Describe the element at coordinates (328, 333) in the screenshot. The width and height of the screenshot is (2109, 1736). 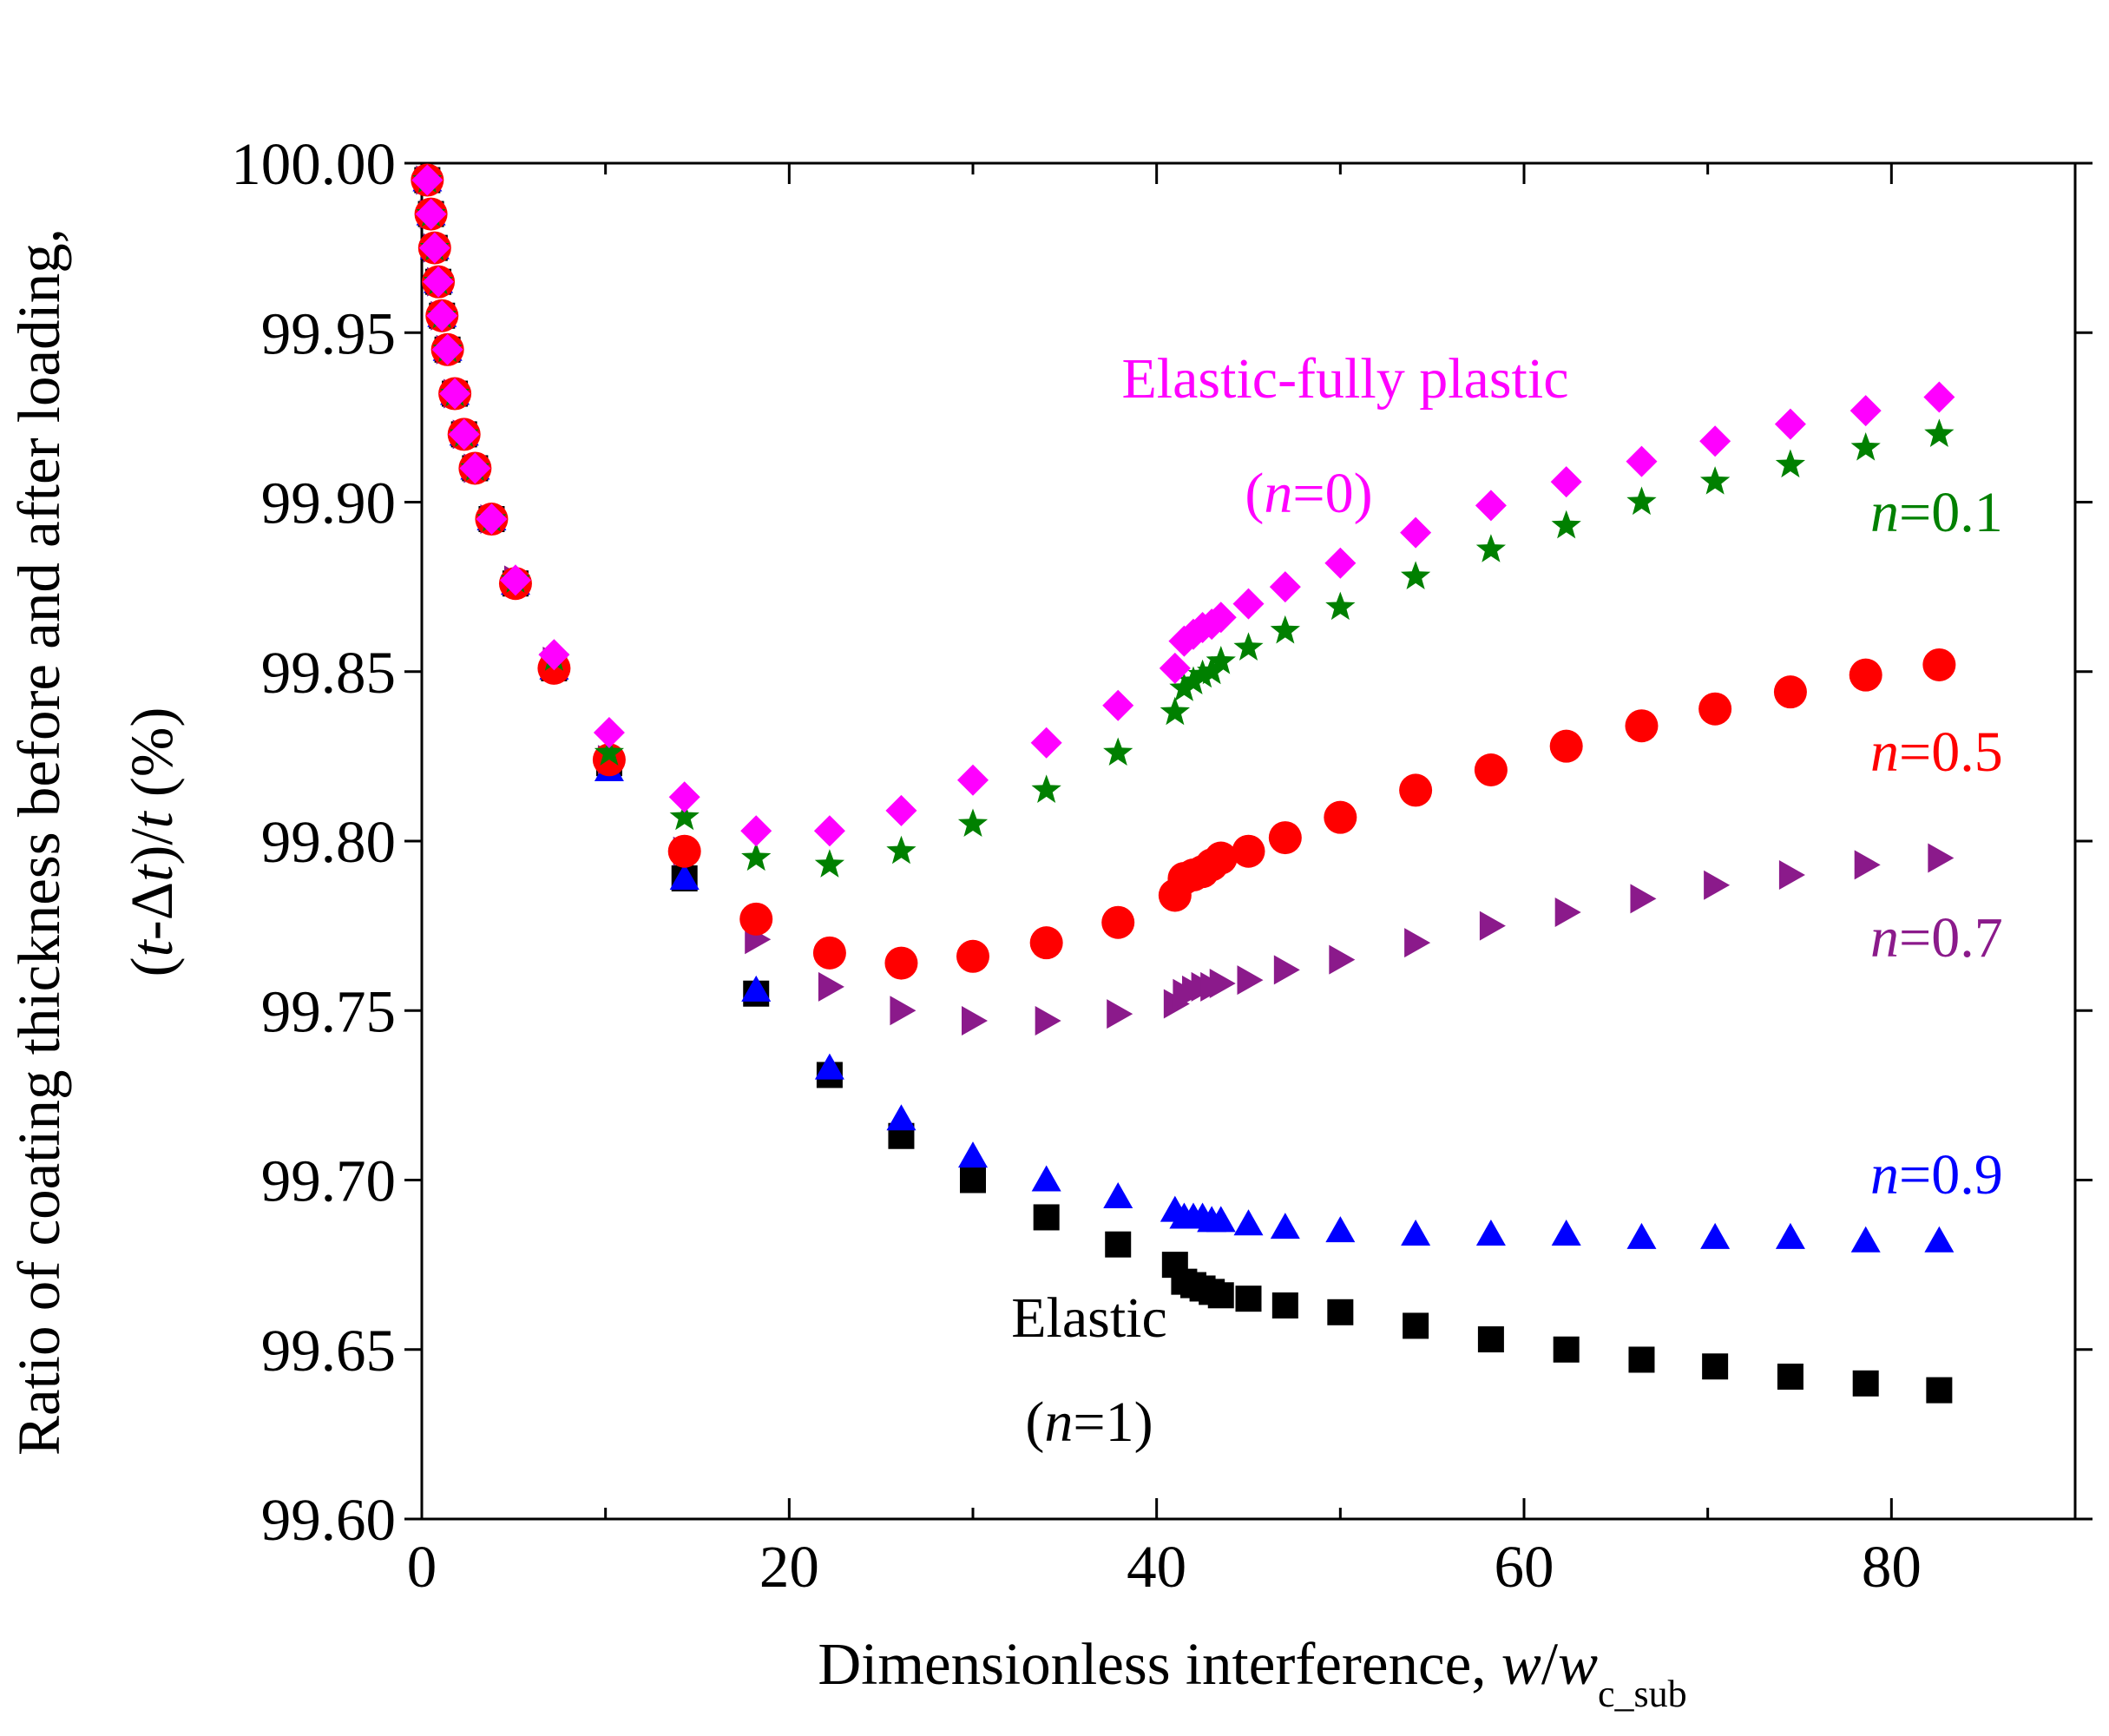
I see `y-tick-label: 99.95` at that location.